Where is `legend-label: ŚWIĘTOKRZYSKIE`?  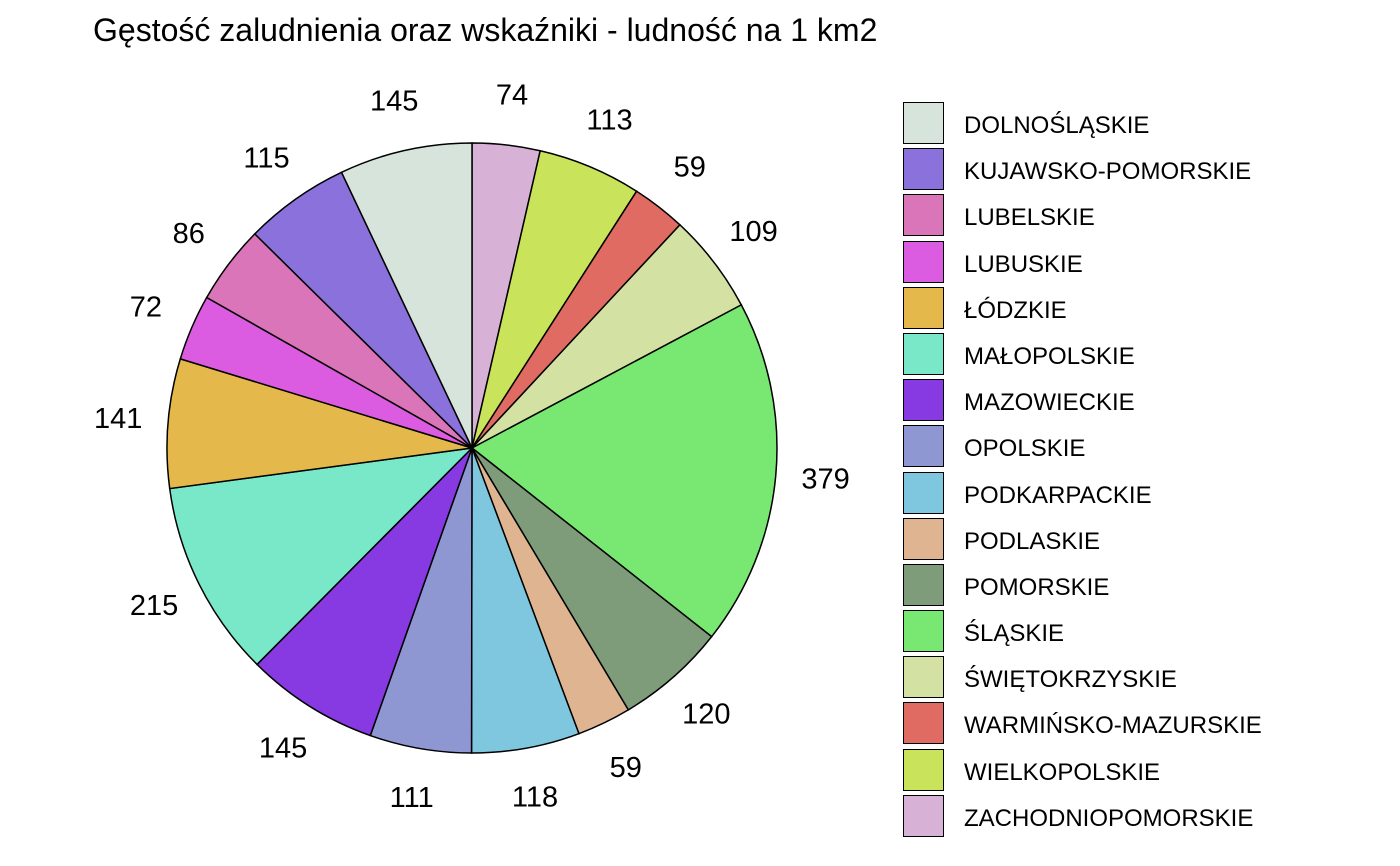
legend-label: ŚWIĘTOKRZYSKIE is located at coordinates (1070, 680).